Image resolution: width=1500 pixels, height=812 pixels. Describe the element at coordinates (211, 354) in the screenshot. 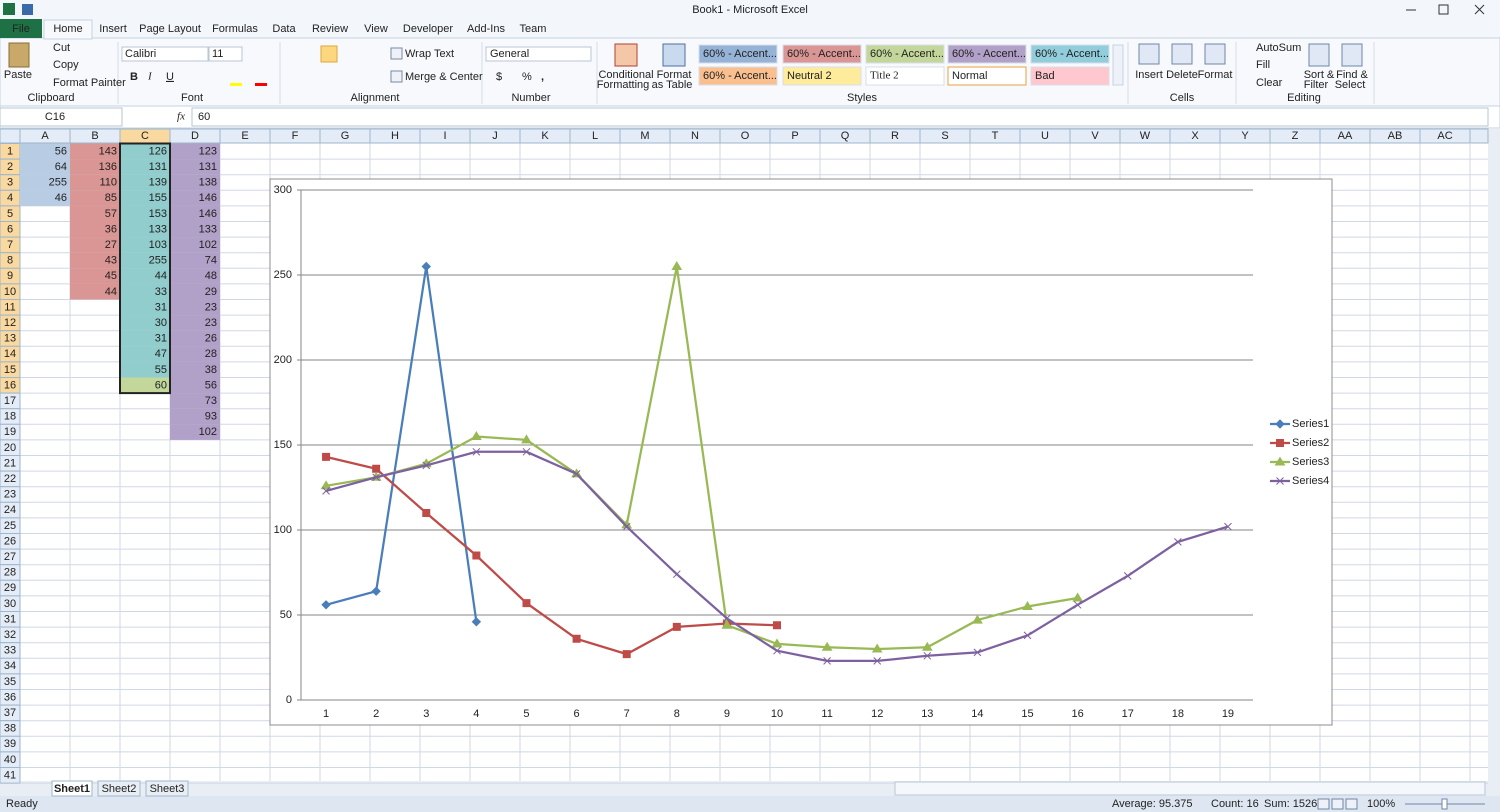

I see `cell-value: 28` at that location.